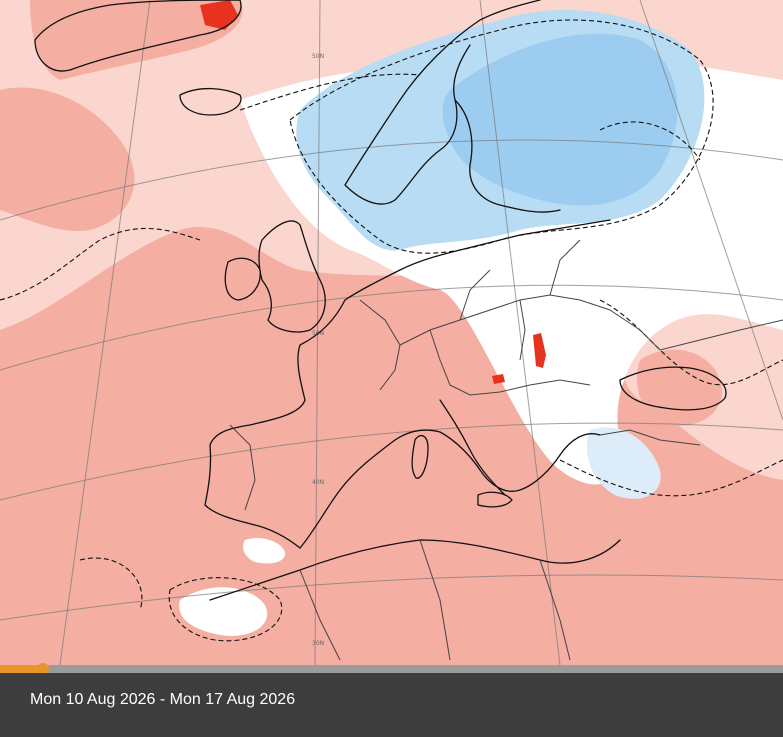  I want to click on caption-bar: Mon 10 Aug 2026 - Mon 17 Aug 2026, so click(391, 705).